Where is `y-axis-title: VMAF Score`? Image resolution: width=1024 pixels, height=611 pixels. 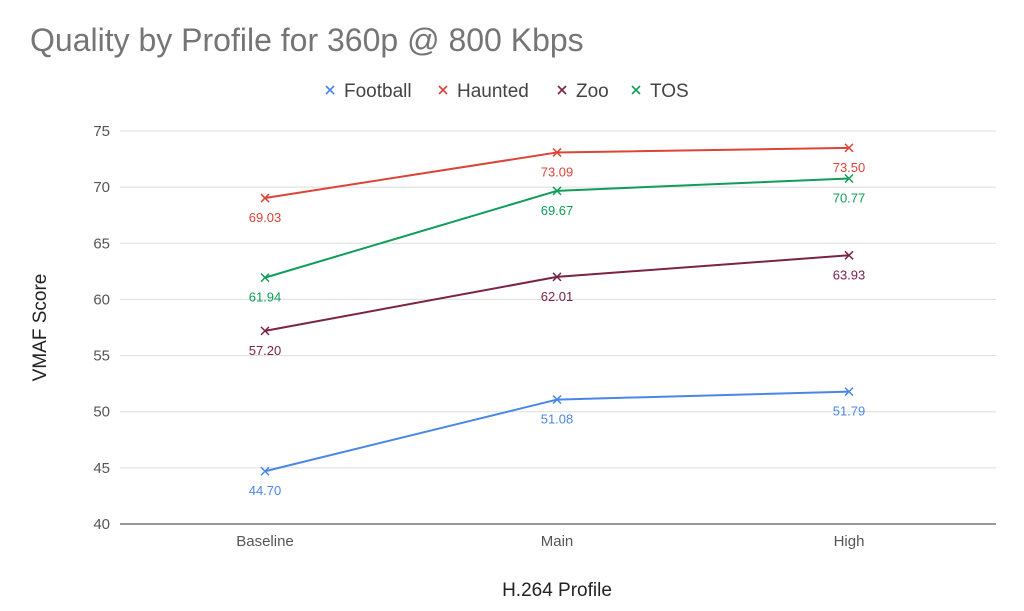
y-axis-title: VMAF Score is located at coordinates (40, 328).